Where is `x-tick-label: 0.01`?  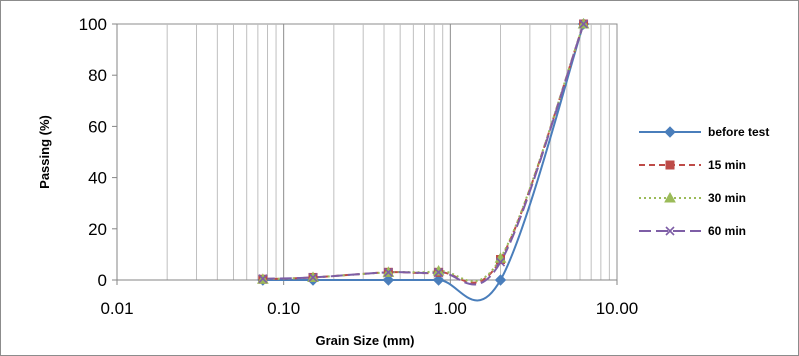 x-tick-label: 0.01 is located at coordinates (116, 308).